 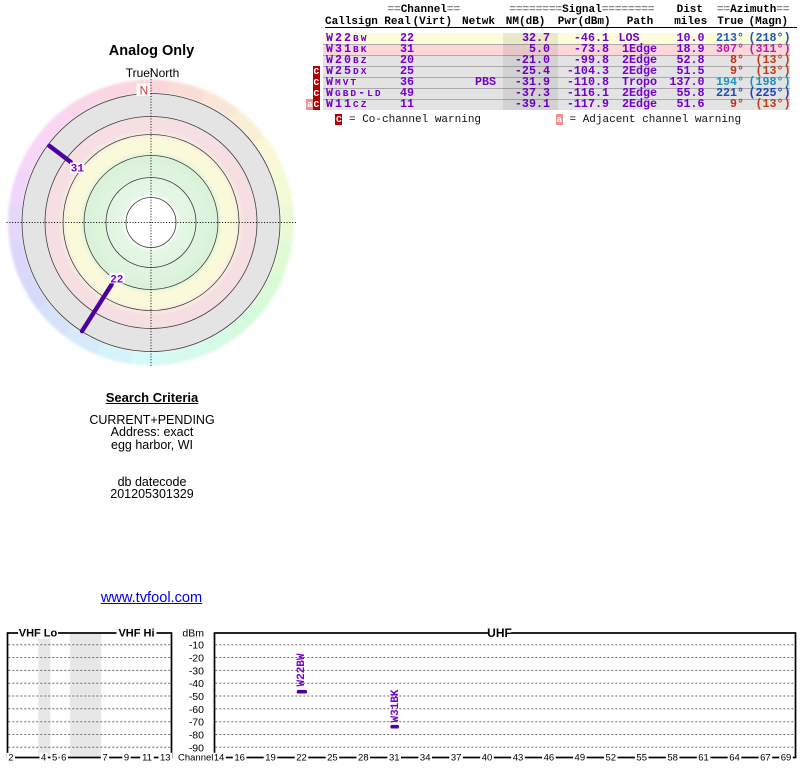 I want to click on svg-text: 14, so click(x=219, y=757).